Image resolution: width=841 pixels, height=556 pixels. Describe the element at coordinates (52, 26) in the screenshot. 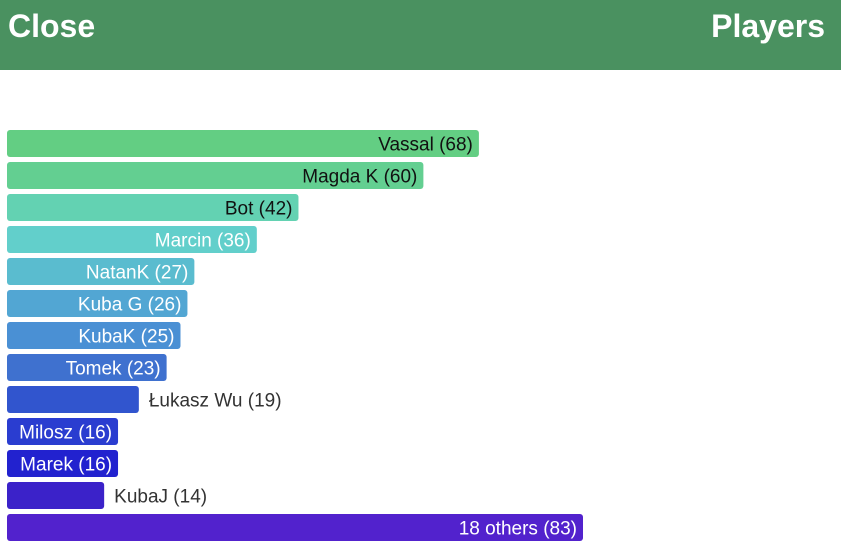

I see `close-button: Close` at that location.